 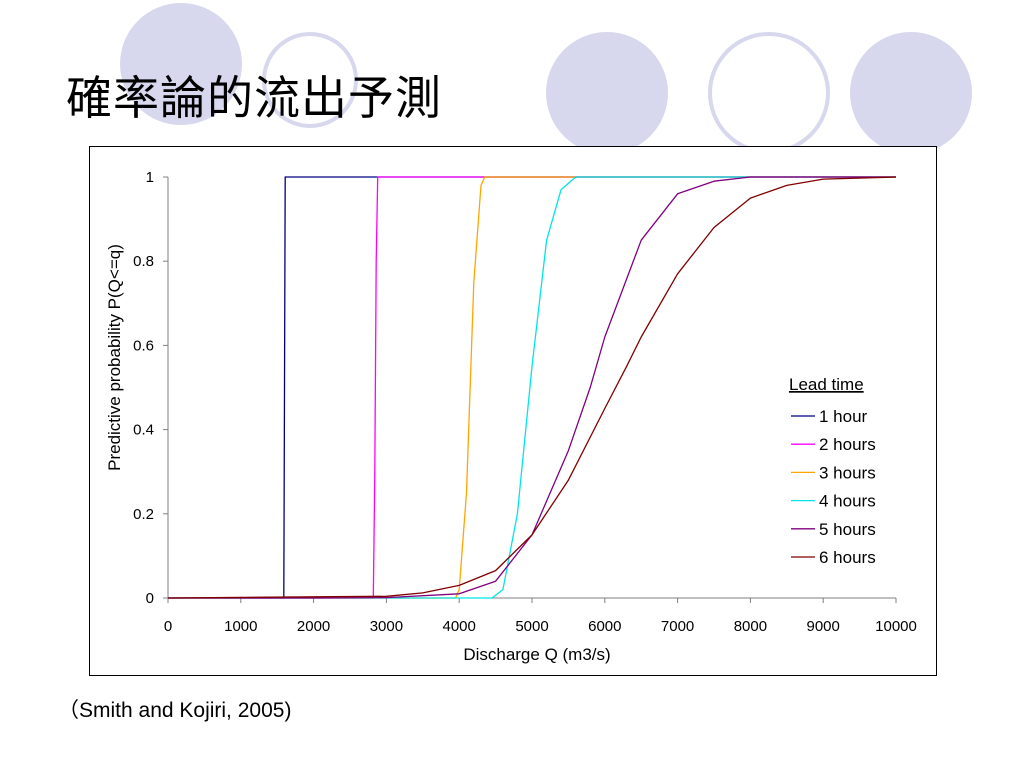 I want to click on x-tick-label: 4000, so click(x=459, y=626).